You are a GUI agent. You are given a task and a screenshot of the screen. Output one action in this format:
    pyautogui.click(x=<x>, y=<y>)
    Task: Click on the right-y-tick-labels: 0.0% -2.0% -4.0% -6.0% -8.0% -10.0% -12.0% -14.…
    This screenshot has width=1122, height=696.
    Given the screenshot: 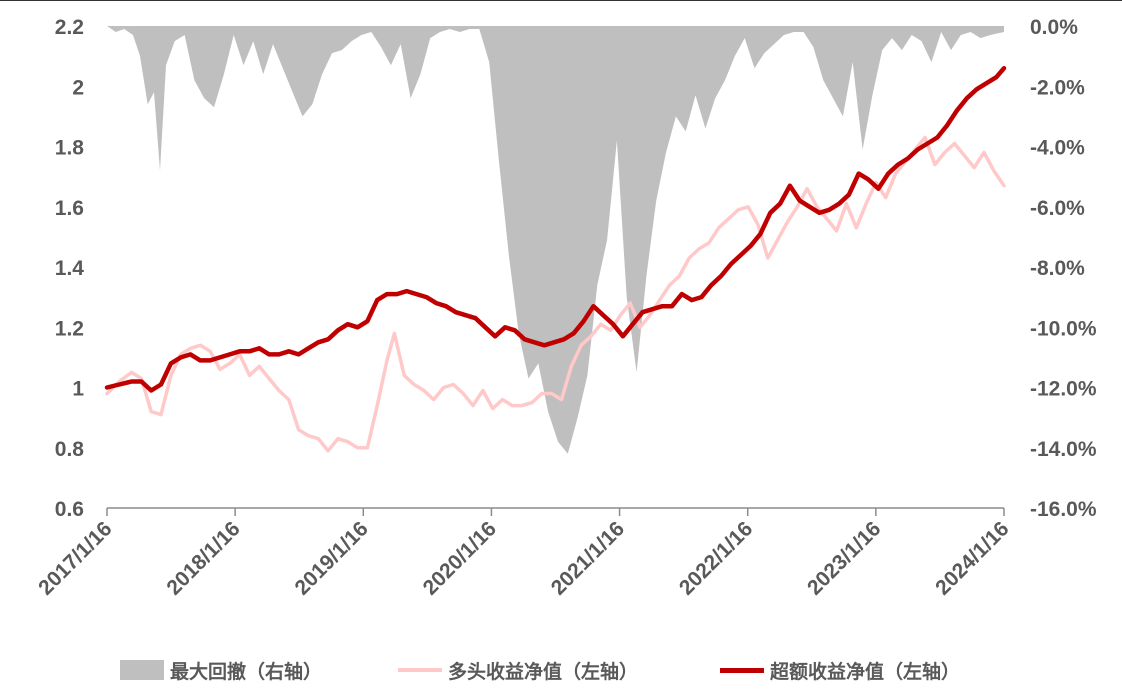 What is the action you would take?
    pyautogui.click(x=1063, y=268)
    